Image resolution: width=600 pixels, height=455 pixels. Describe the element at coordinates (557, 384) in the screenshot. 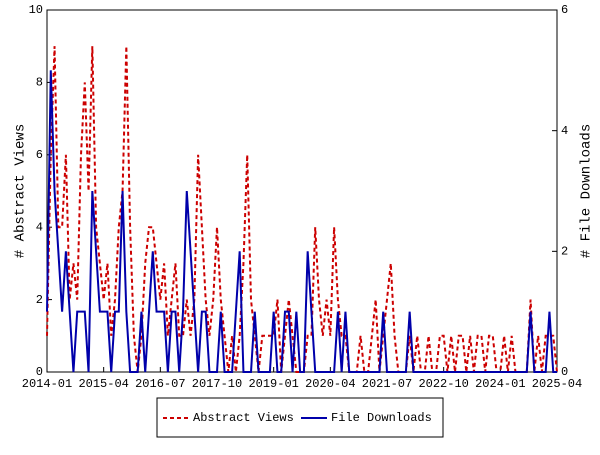

I see `x-tick-label: 2025-04` at that location.